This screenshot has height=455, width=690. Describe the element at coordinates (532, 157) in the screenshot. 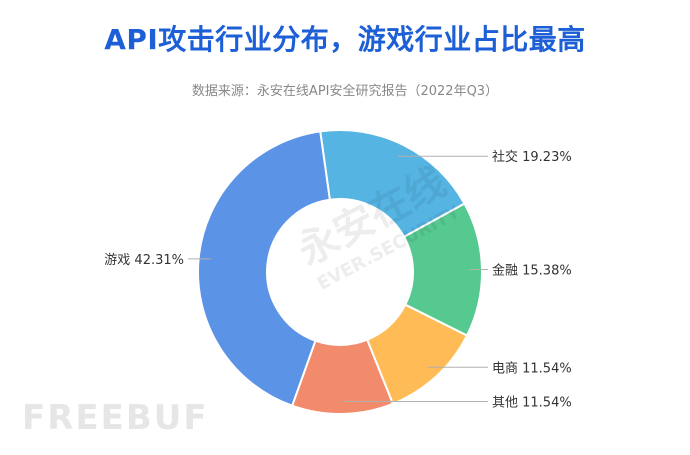

I see `slice-label-0: 社交 19.23%` at that location.